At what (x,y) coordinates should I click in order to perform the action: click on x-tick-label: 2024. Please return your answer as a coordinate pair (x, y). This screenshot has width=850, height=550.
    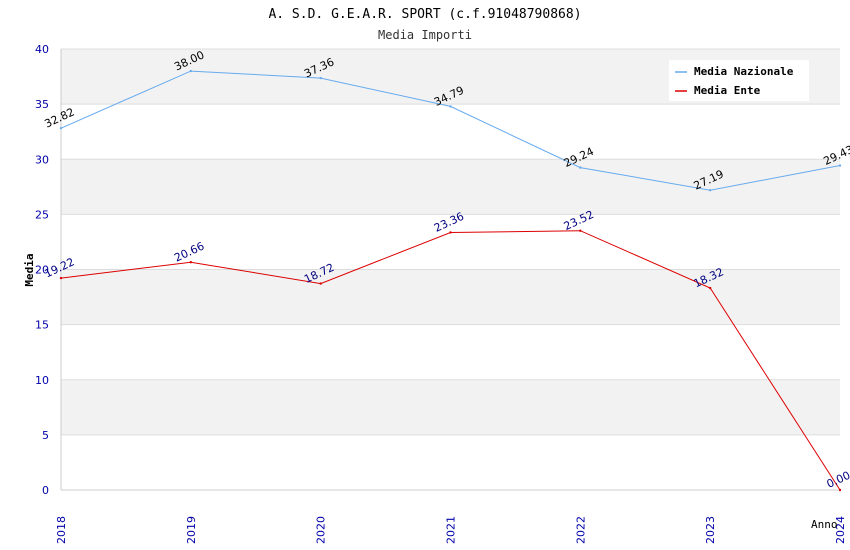
    Looking at the image, I should click on (840, 530).